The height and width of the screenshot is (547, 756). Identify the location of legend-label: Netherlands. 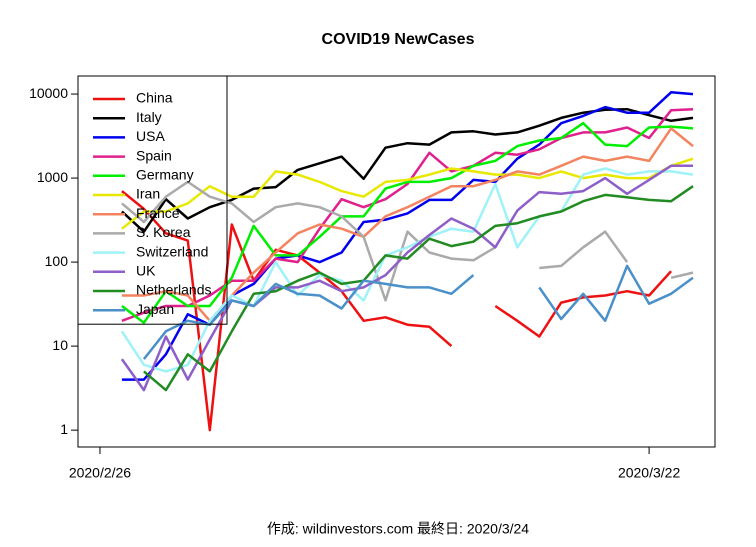
(174, 290).